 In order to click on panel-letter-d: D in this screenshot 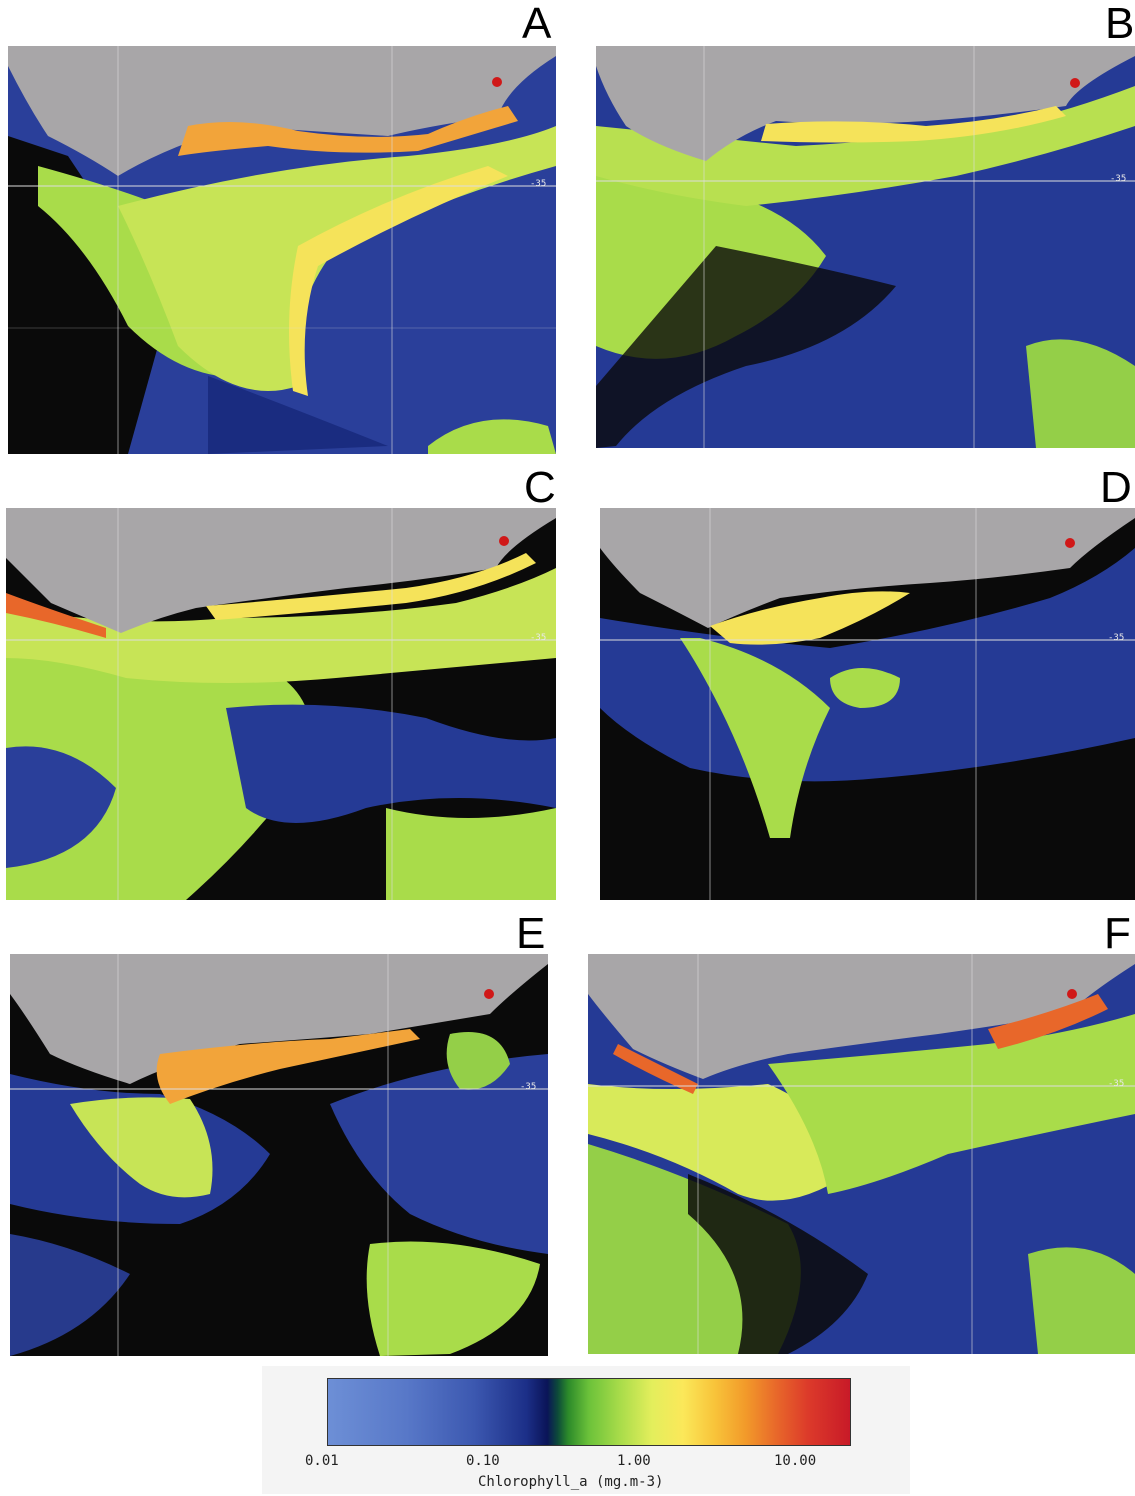, I will do `click(1116, 487)`.